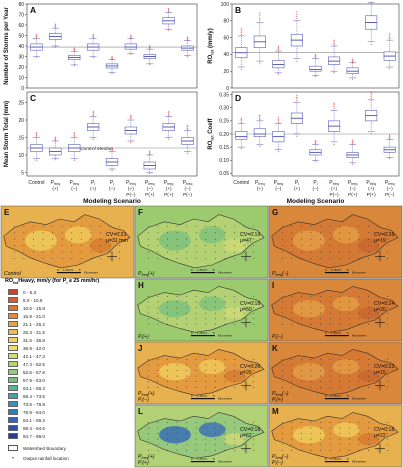 This screenshot has width=403, height=468. What do you see at coordinates (145, 400) in the screenshot?
I see `caption2-tail: (−)` at bounding box center [145, 400].